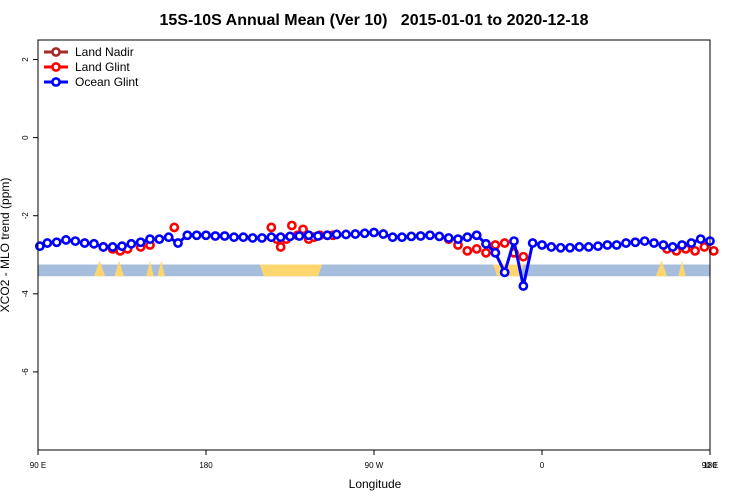 The width and height of the screenshot is (750, 500). What do you see at coordinates (104, 52) in the screenshot?
I see `legend-label: Land Nadir` at bounding box center [104, 52].